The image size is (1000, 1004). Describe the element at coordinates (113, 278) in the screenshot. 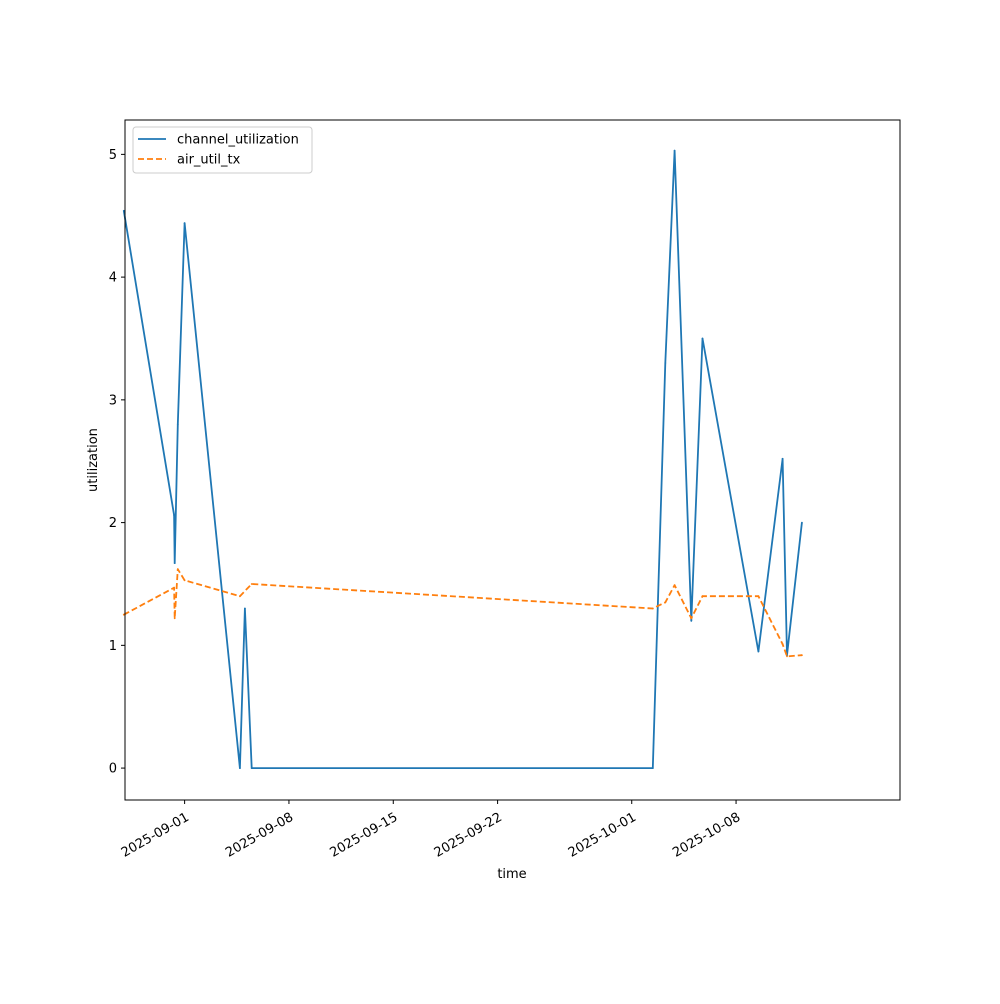

I see `y-tick-label: 4` at that location.